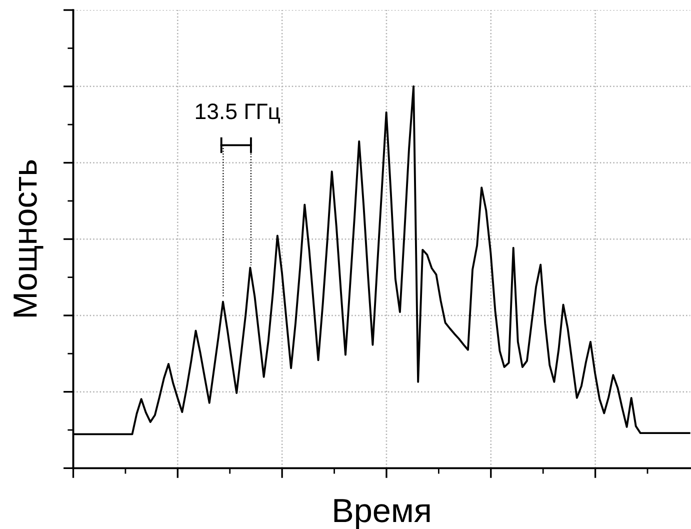 Image resolution: width=691 pixels, height=529 pixels. I want to click on annotation: 13.5 ГГц, so click(238, 114).